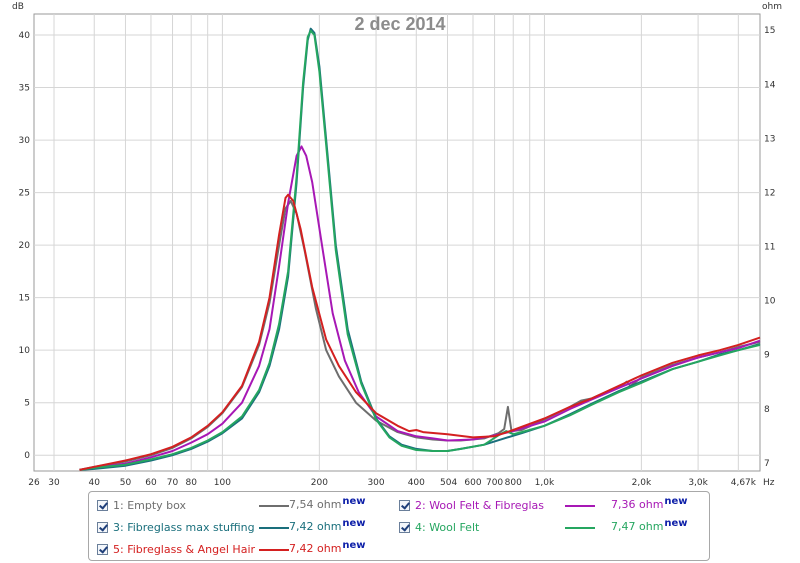  I want to click on x-tick-label: 2,0k, so click(642, 483).